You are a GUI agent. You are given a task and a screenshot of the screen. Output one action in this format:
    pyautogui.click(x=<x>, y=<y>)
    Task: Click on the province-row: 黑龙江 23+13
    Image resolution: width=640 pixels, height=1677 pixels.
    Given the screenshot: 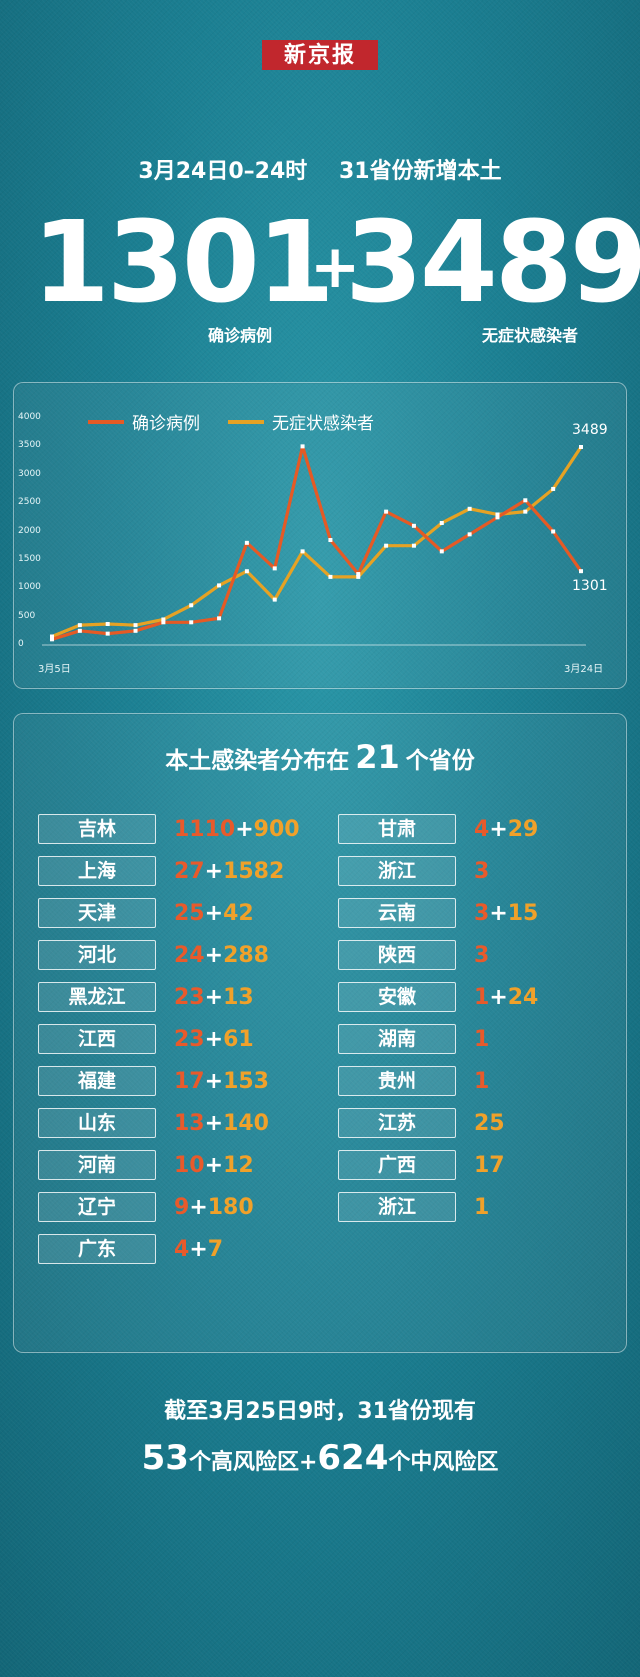 What is the action you would take?
    pyautogui.click(x=146, y=997)
    